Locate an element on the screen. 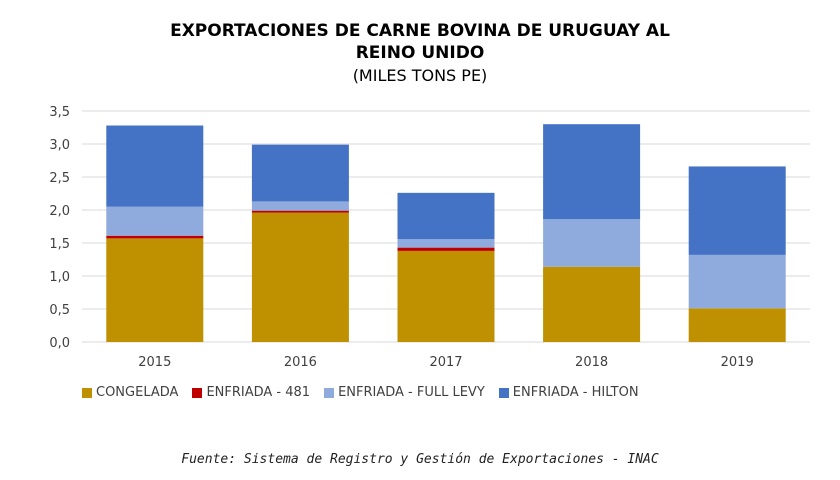 This screenshot has width=840, height=480. legend-item: ENFRIADA - FULL LEVY is located at coordinates (404, 392).